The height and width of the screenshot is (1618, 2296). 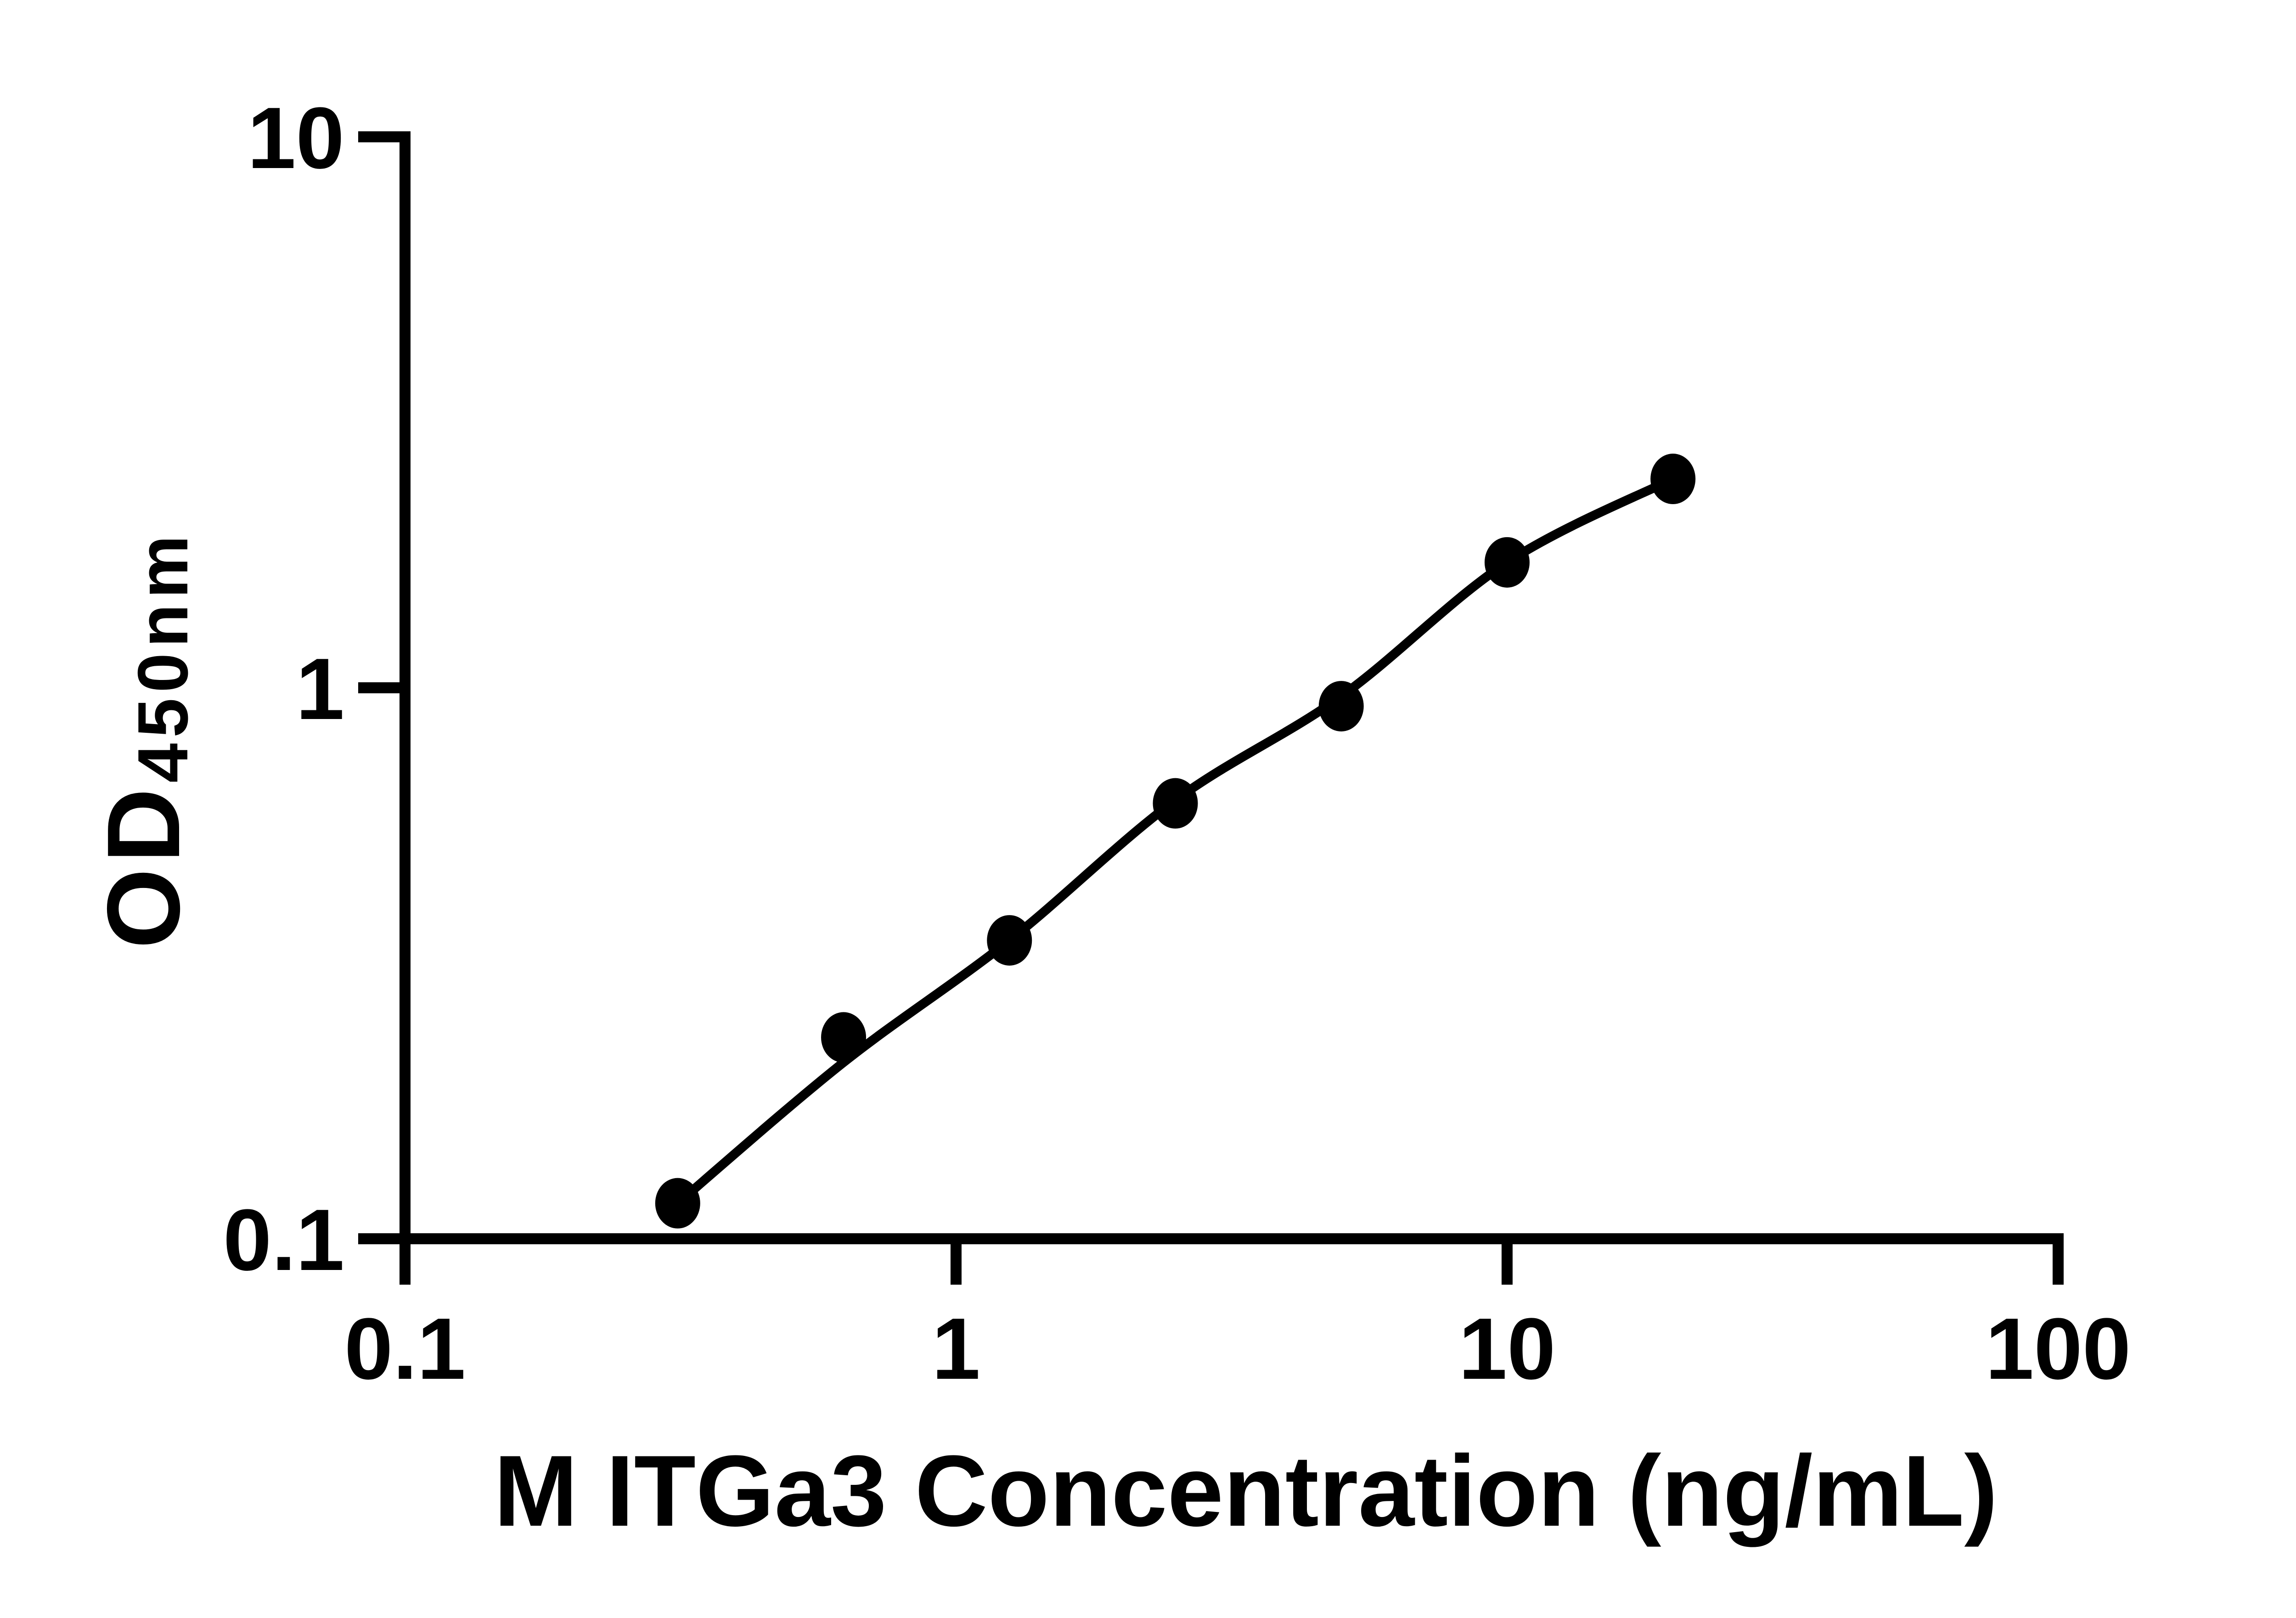 I want to click on y-ticks-layer: 0.1 1 10, so click(x=314, y=689).